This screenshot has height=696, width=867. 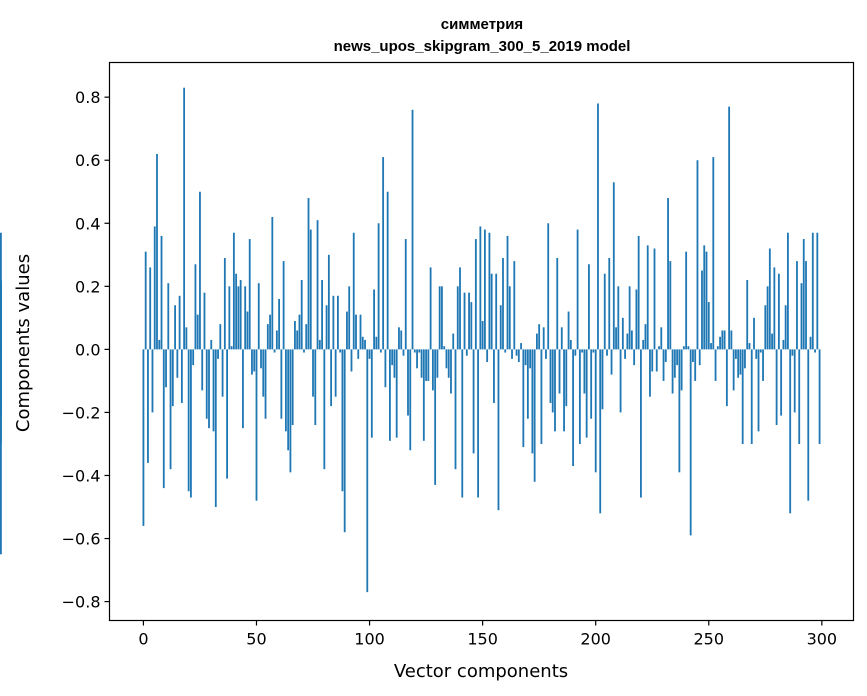 I want to click on y-tick-label: −0.4, so click(x=81, y=475).